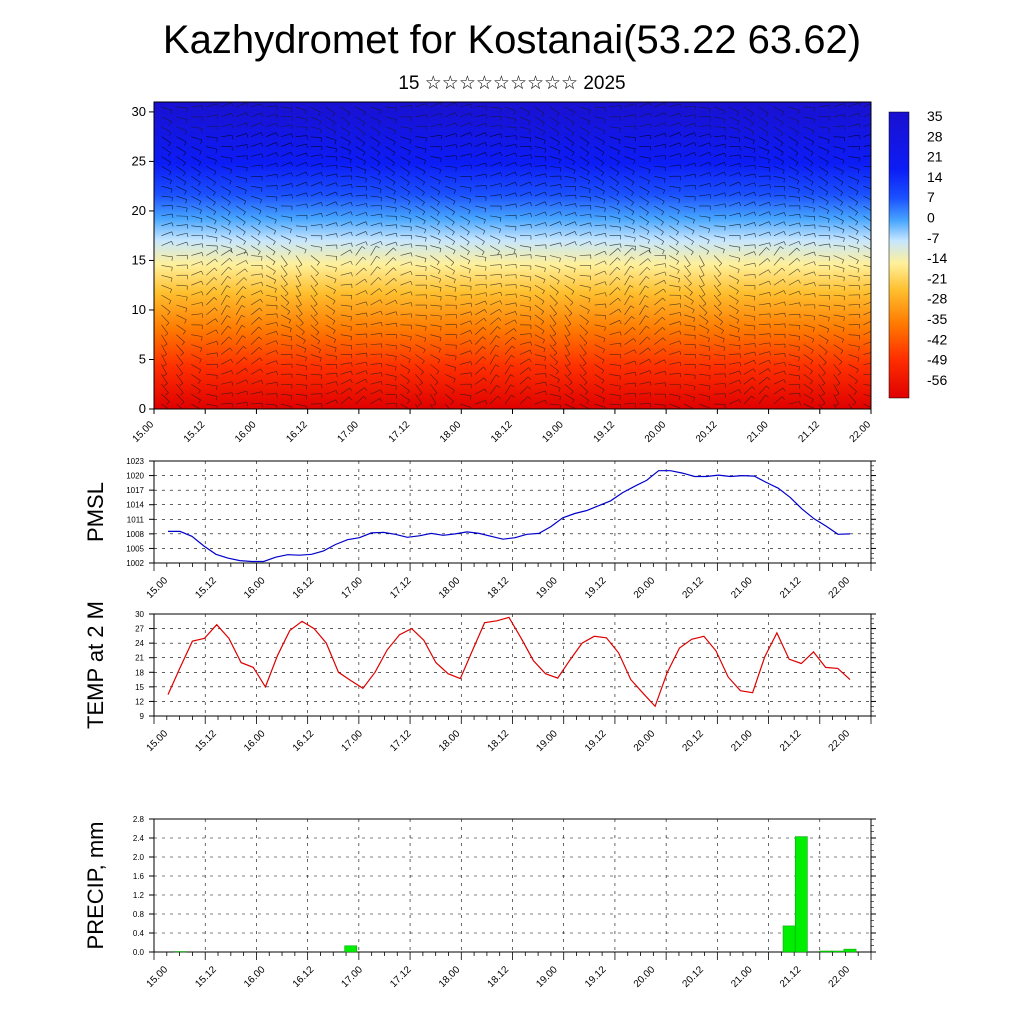 This screenshot has width=1024, height=1024. Describe the element at coordinates (809, 432) in the screenshot. I see `heatmap-x-tick-label: 21.12` at that location.